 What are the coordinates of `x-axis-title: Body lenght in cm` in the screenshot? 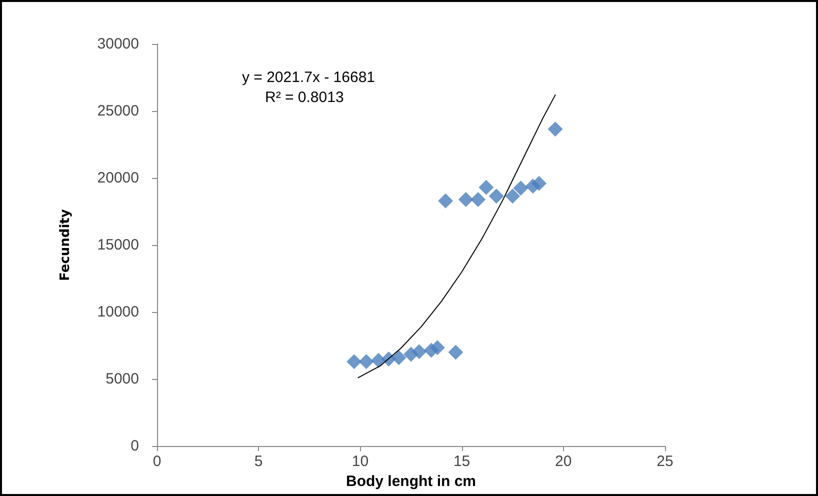 It's located at (411, 481).